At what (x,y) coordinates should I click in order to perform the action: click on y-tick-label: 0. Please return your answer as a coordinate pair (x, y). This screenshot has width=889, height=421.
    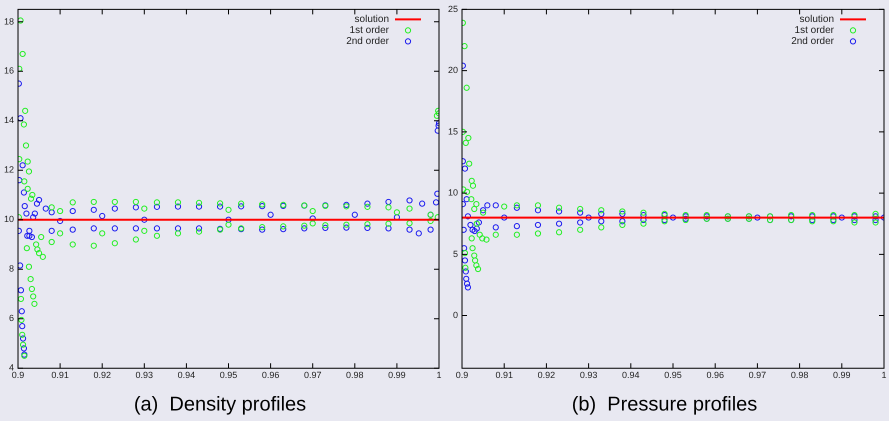
    Looking at the image, I should click on (455, 315).